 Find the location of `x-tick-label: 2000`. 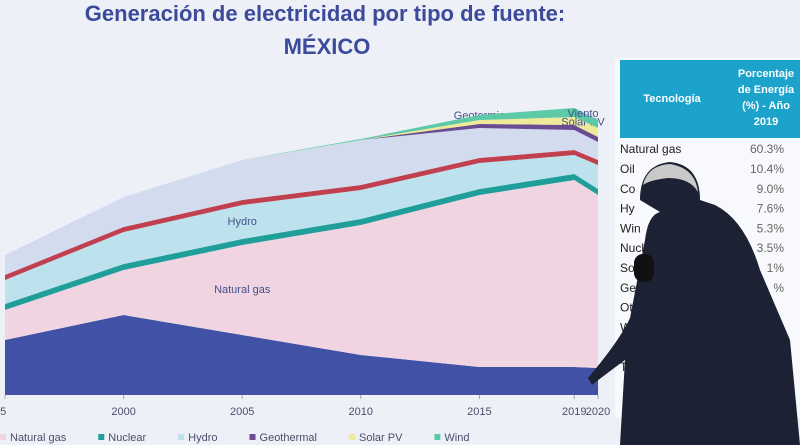

x-tick-label: 2000 is located at coordinates (123, 412).